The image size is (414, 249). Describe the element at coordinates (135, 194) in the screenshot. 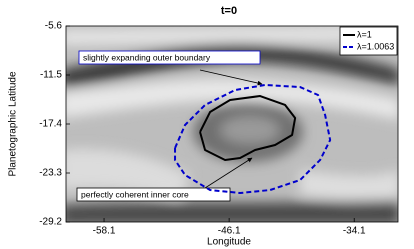

I see `annotation: perfectly coherent inner core` at that location.